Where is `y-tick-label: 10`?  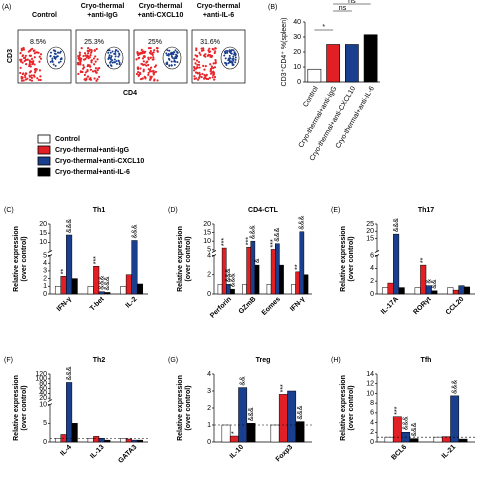 y-tick-label: 10 is located at coordinates (370, 393).